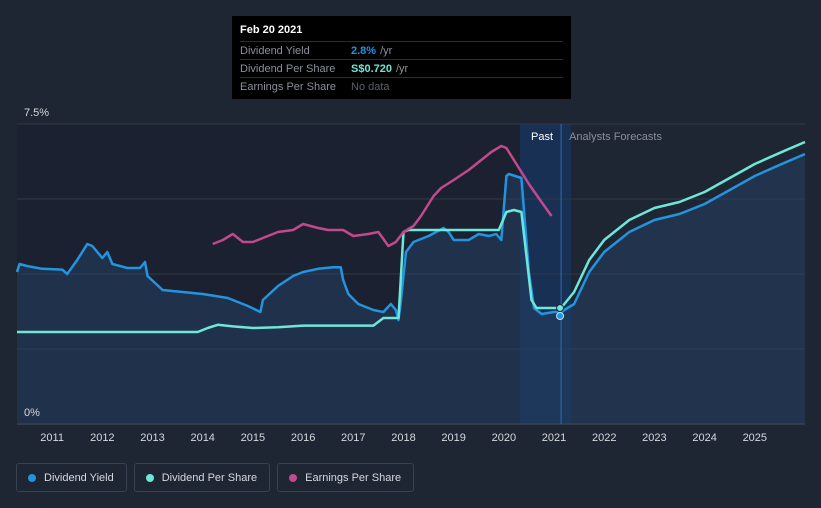 This screenshot has width=821, height=508. Describe the element at coordinates (453, 438) in the screenshot. I see `x-tick-label: 2019` at that location.